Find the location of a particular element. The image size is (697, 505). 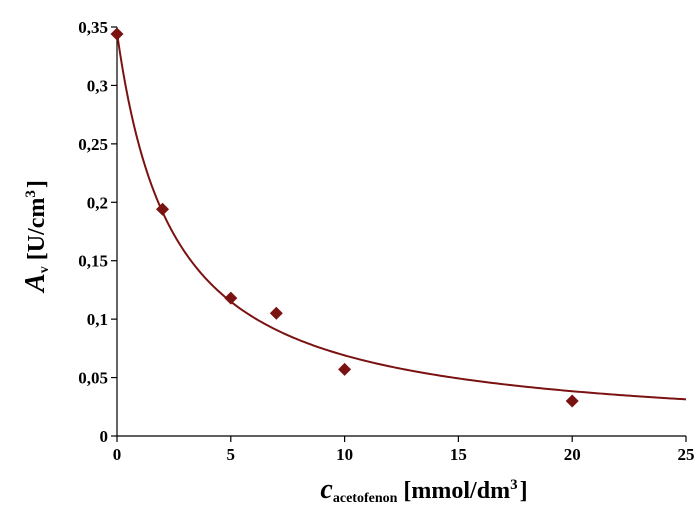

x-tick-label: 15 is located at coordinates (458, 454).